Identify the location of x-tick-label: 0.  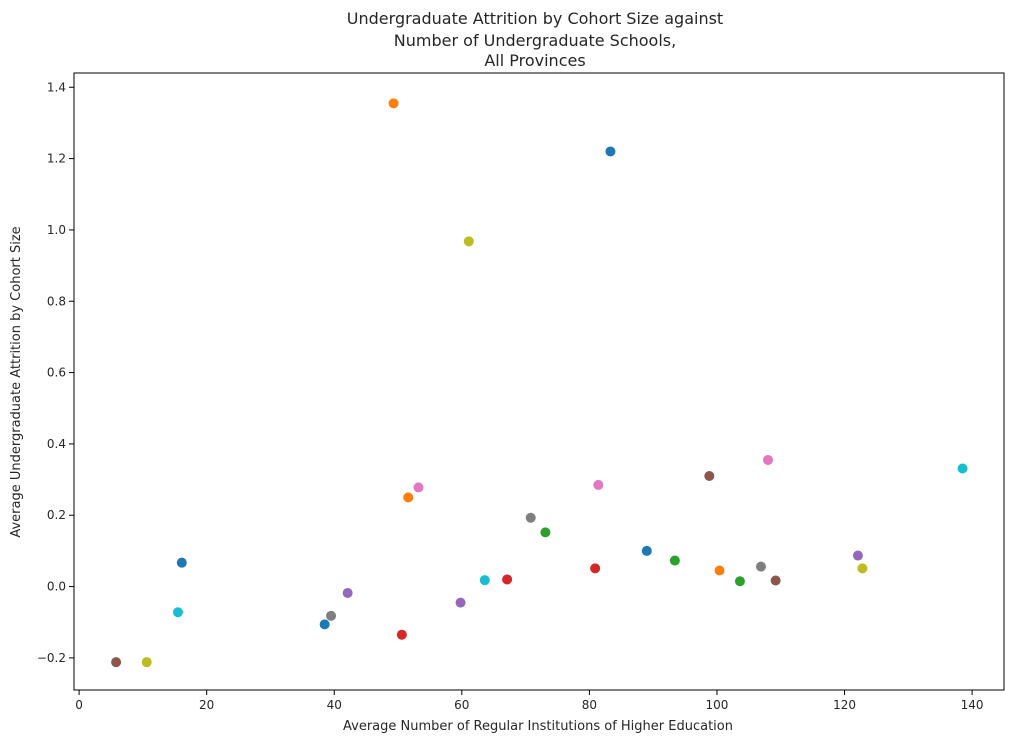
(79, 705).